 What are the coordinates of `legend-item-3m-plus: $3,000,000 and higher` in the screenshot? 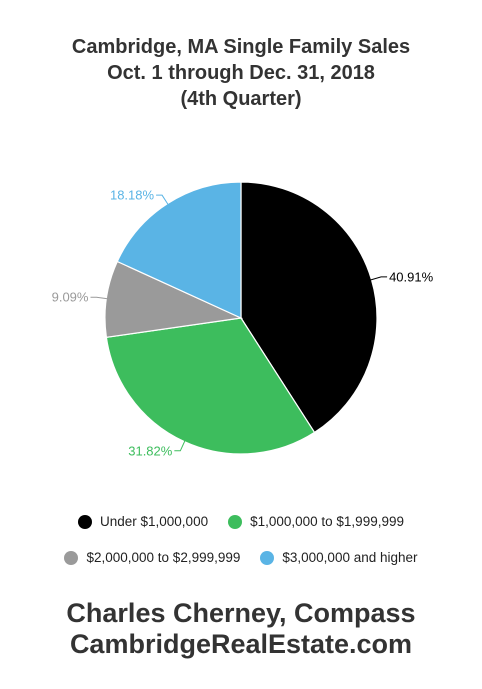 It's located at (339, 557).